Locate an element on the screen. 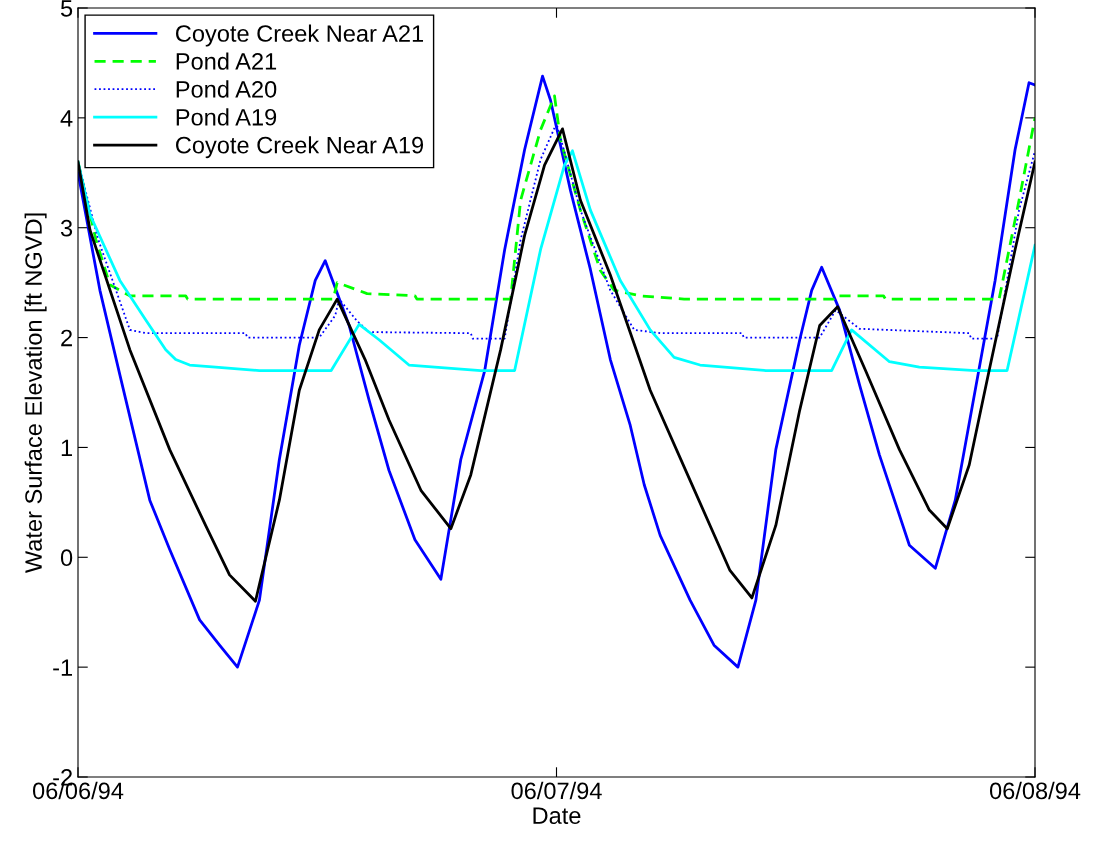  y-axis-title: Water Surface Elevation [ft NGVD] is located at coordinates (35, 393).